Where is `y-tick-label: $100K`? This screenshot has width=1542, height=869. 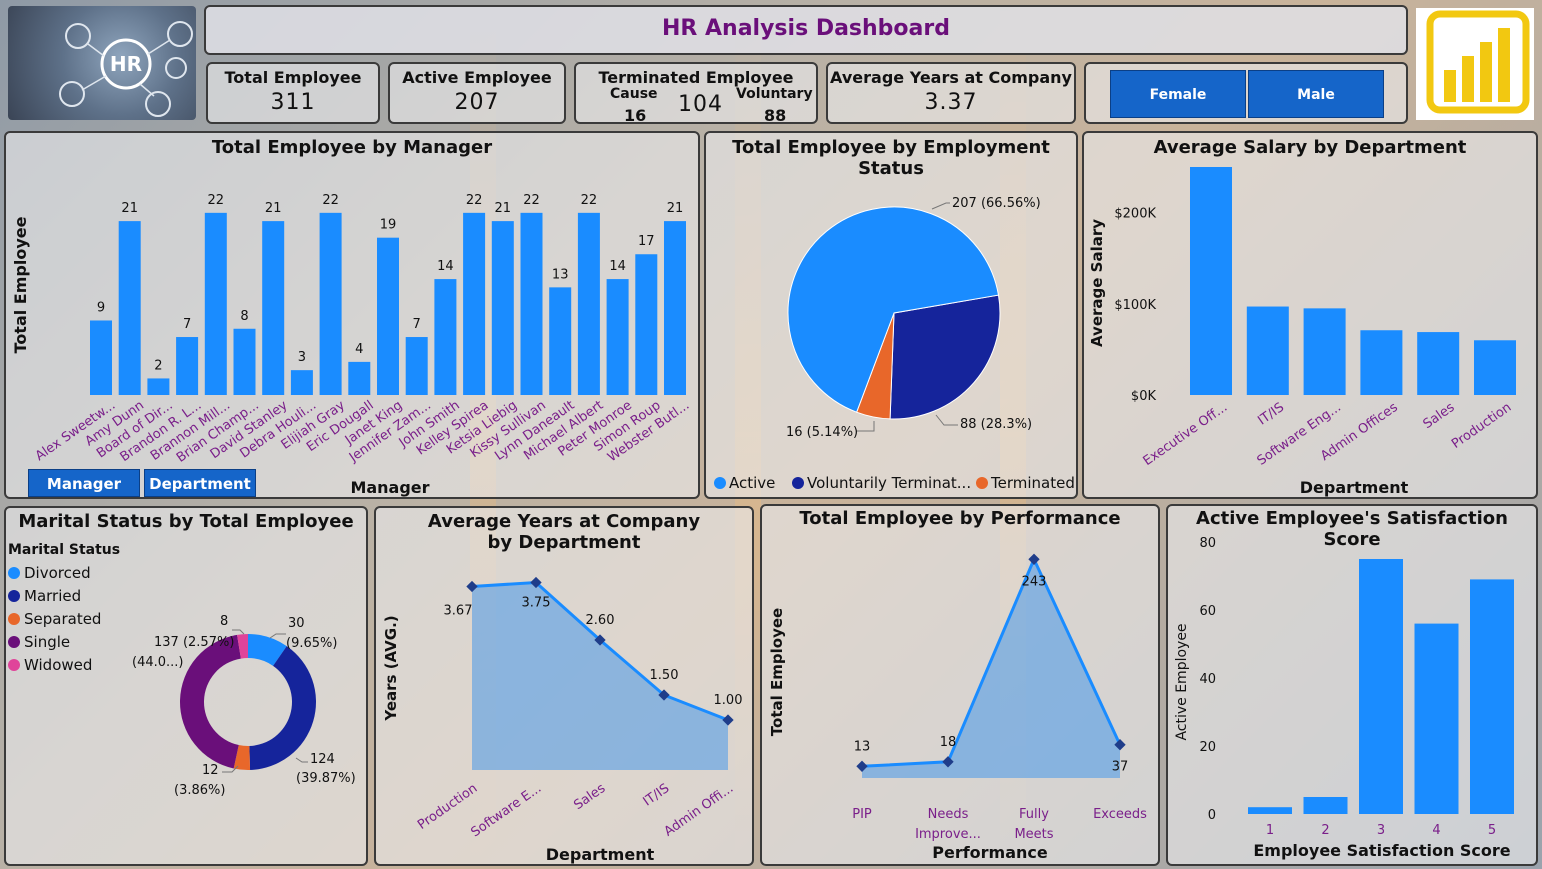
y-tick-label: $100K is located at coordinates (1135, 305).